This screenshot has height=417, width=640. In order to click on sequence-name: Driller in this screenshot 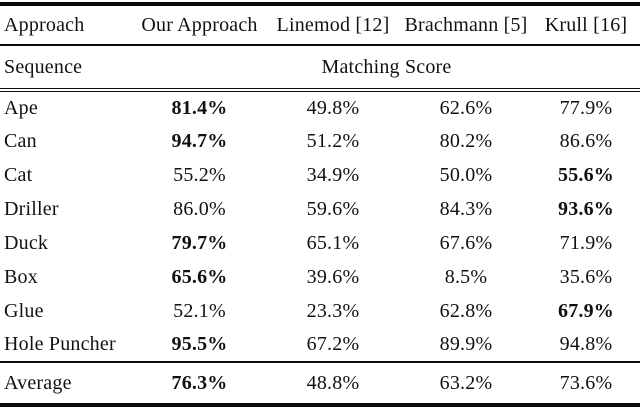, I will do `click(31, 208)`.